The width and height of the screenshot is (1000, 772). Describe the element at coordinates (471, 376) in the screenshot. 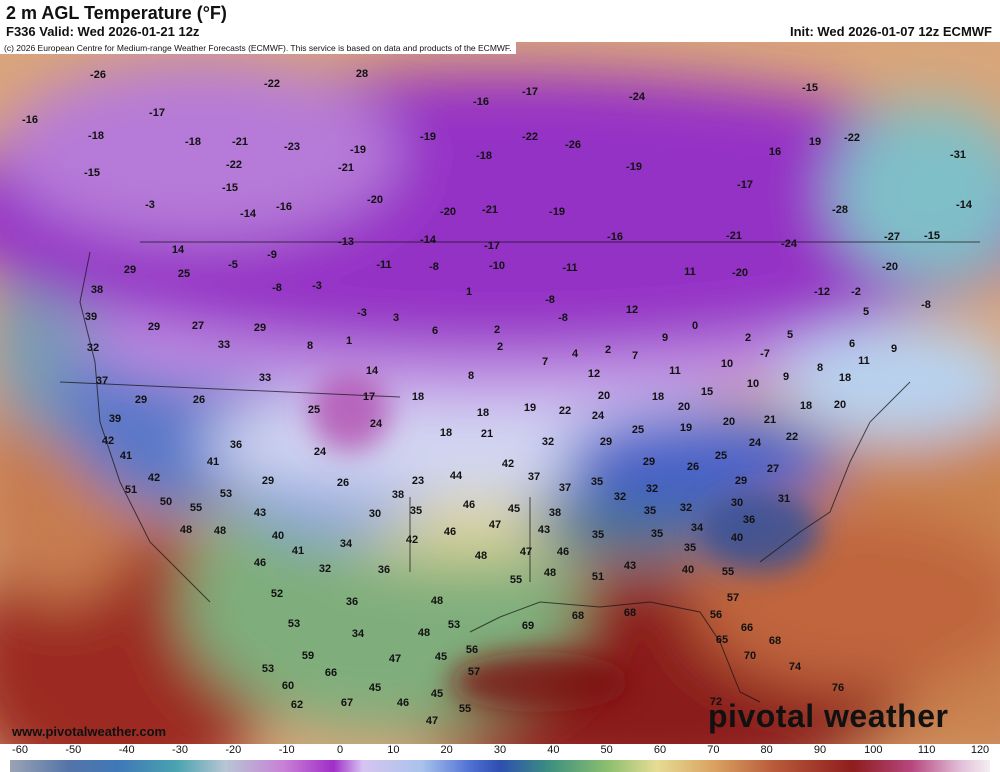

I see `temperature-label: 8` at that location.